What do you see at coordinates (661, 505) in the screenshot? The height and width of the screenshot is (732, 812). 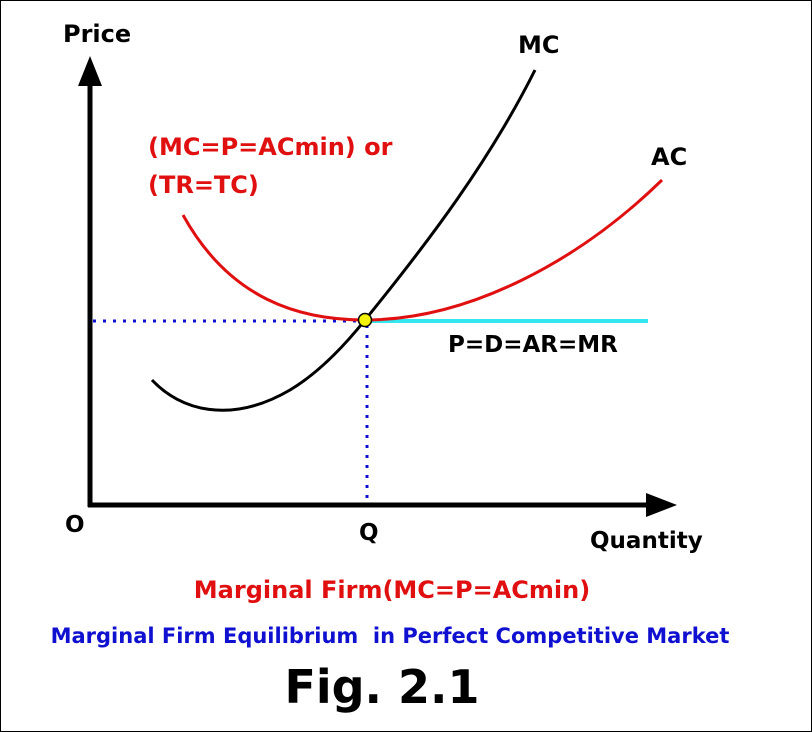 I see `x-axis-arrow` at bounding box center [661, 505].